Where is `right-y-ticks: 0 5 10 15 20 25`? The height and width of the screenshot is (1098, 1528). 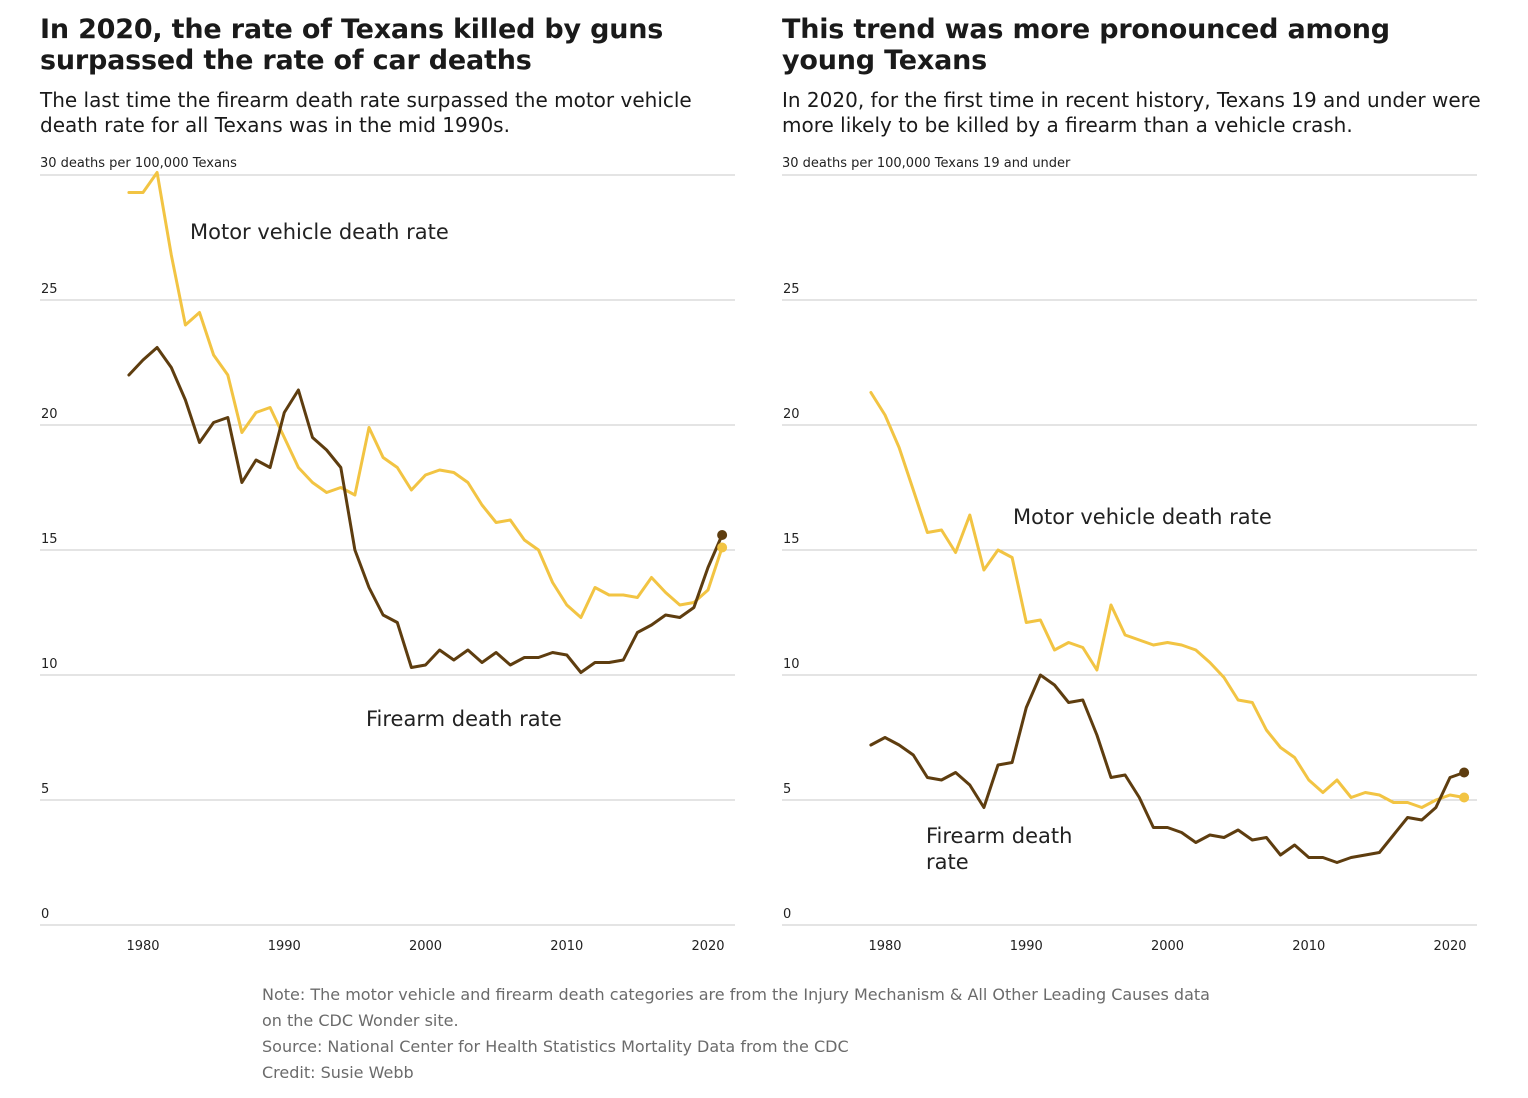 right-y-ticks: 0 5 10 15 20 25 is located at coordinates (791, 602).